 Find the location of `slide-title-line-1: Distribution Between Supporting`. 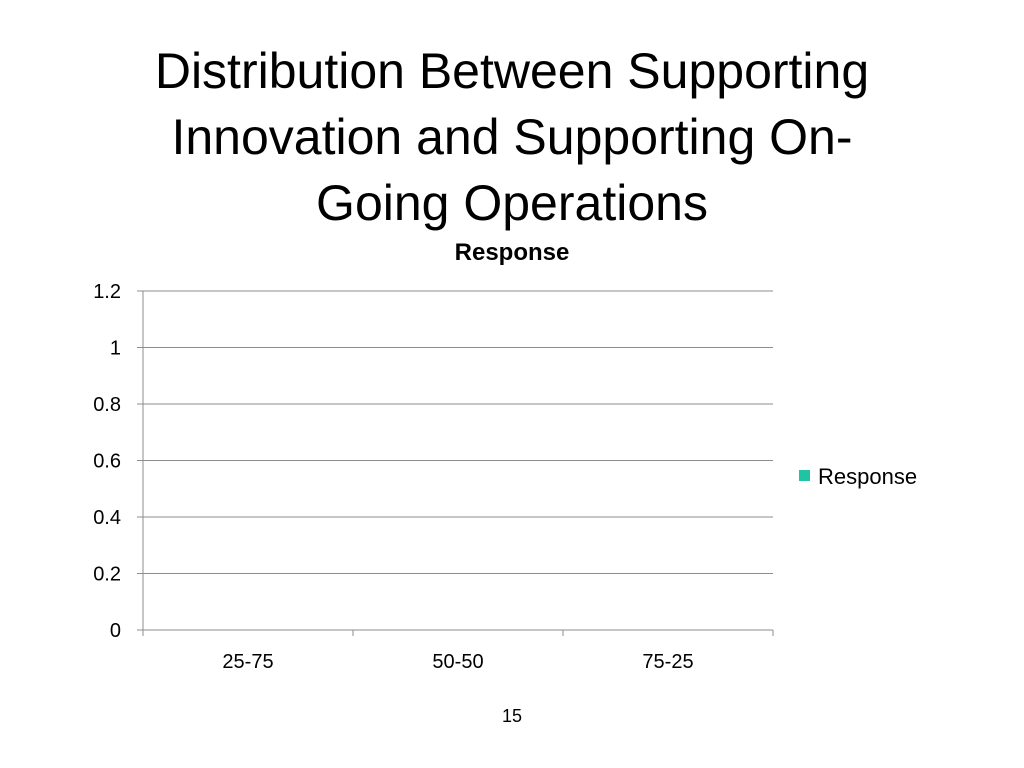

slide-title-line-1: Distribution Between Supporting is located at coordinates (512, 71).